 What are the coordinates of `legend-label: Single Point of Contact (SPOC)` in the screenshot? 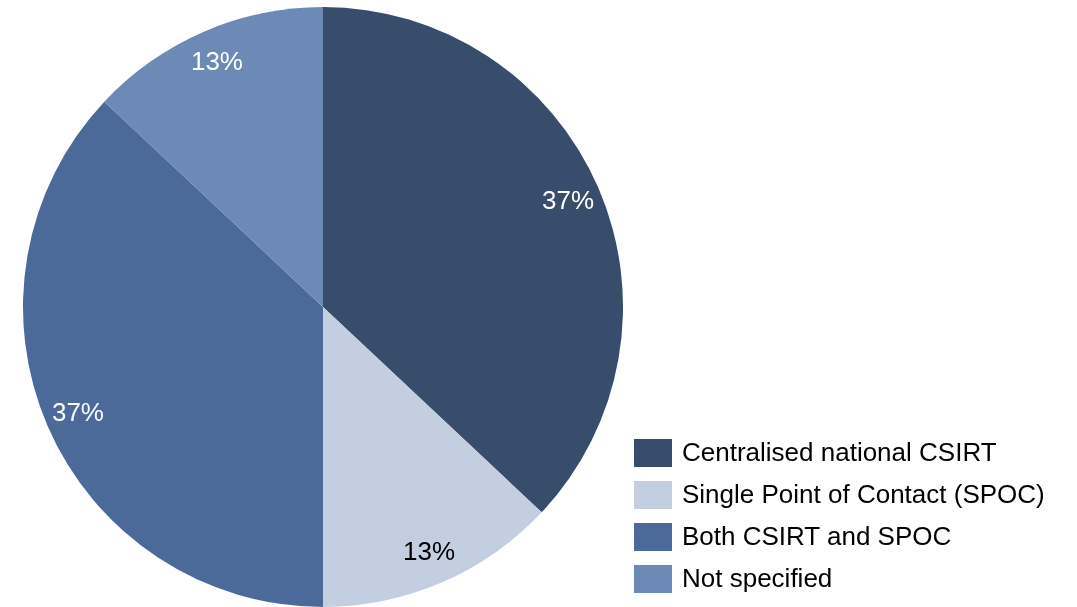 It's located at (863, 494).